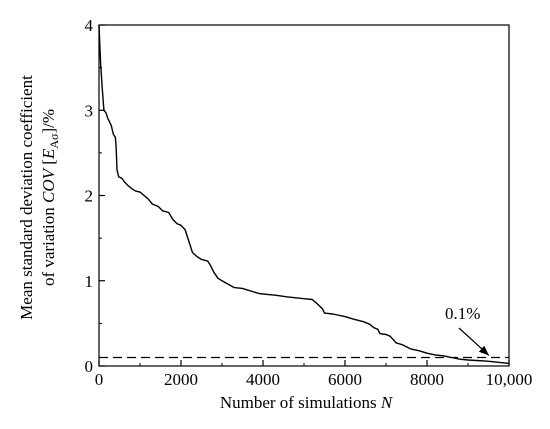 This screenshot has height=429, width=550. Describe the element at coordinates (89, 196) in the screenshot. I see `y-tick-label: 2` at that location.